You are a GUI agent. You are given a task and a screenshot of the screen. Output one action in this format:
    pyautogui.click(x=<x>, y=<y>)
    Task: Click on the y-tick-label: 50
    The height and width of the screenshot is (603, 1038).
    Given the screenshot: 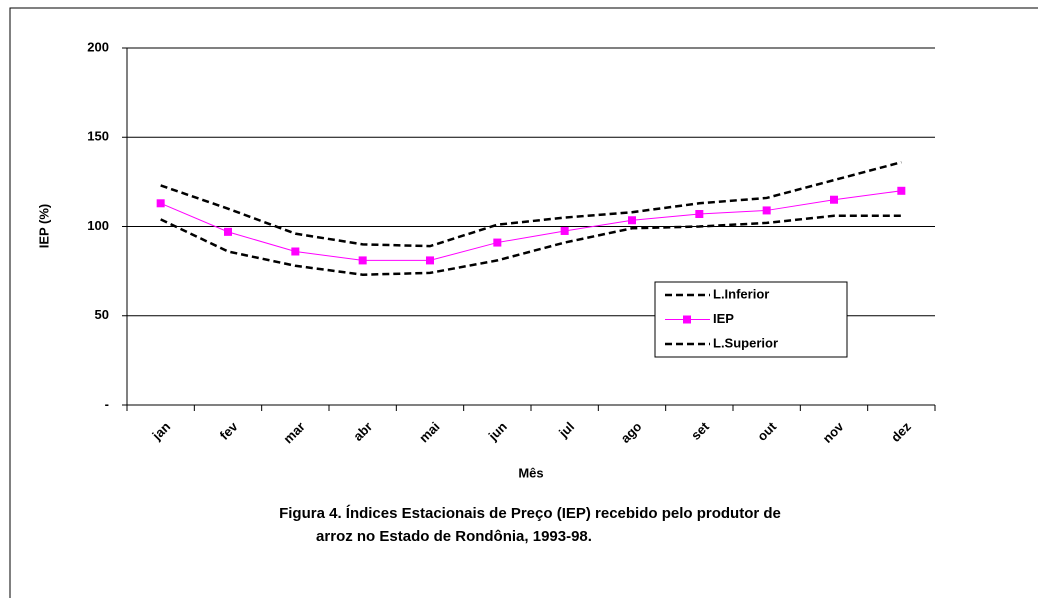 What is the action you would take?
    pyautogui.click(x=102, y=314)
    